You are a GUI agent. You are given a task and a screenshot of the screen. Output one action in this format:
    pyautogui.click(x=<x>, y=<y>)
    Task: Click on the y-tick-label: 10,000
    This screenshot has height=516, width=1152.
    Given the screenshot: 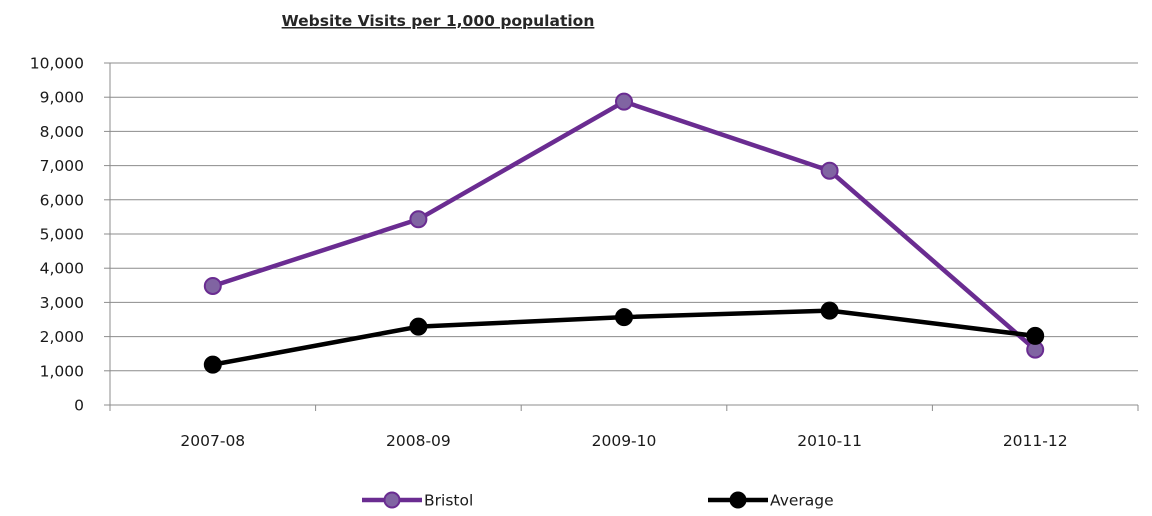 What is the action you would take?
    pyautogui.click(x=57, y=64)
    